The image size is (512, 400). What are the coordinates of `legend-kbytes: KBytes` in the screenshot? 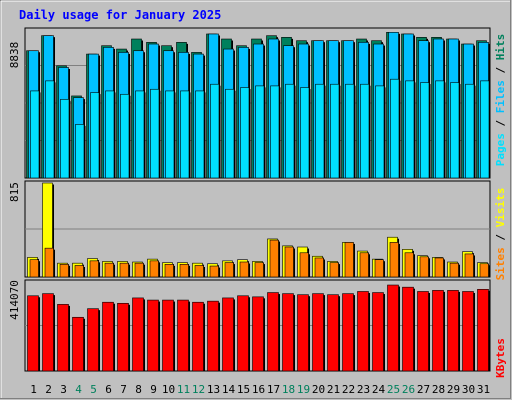 It's located at (500, 358).